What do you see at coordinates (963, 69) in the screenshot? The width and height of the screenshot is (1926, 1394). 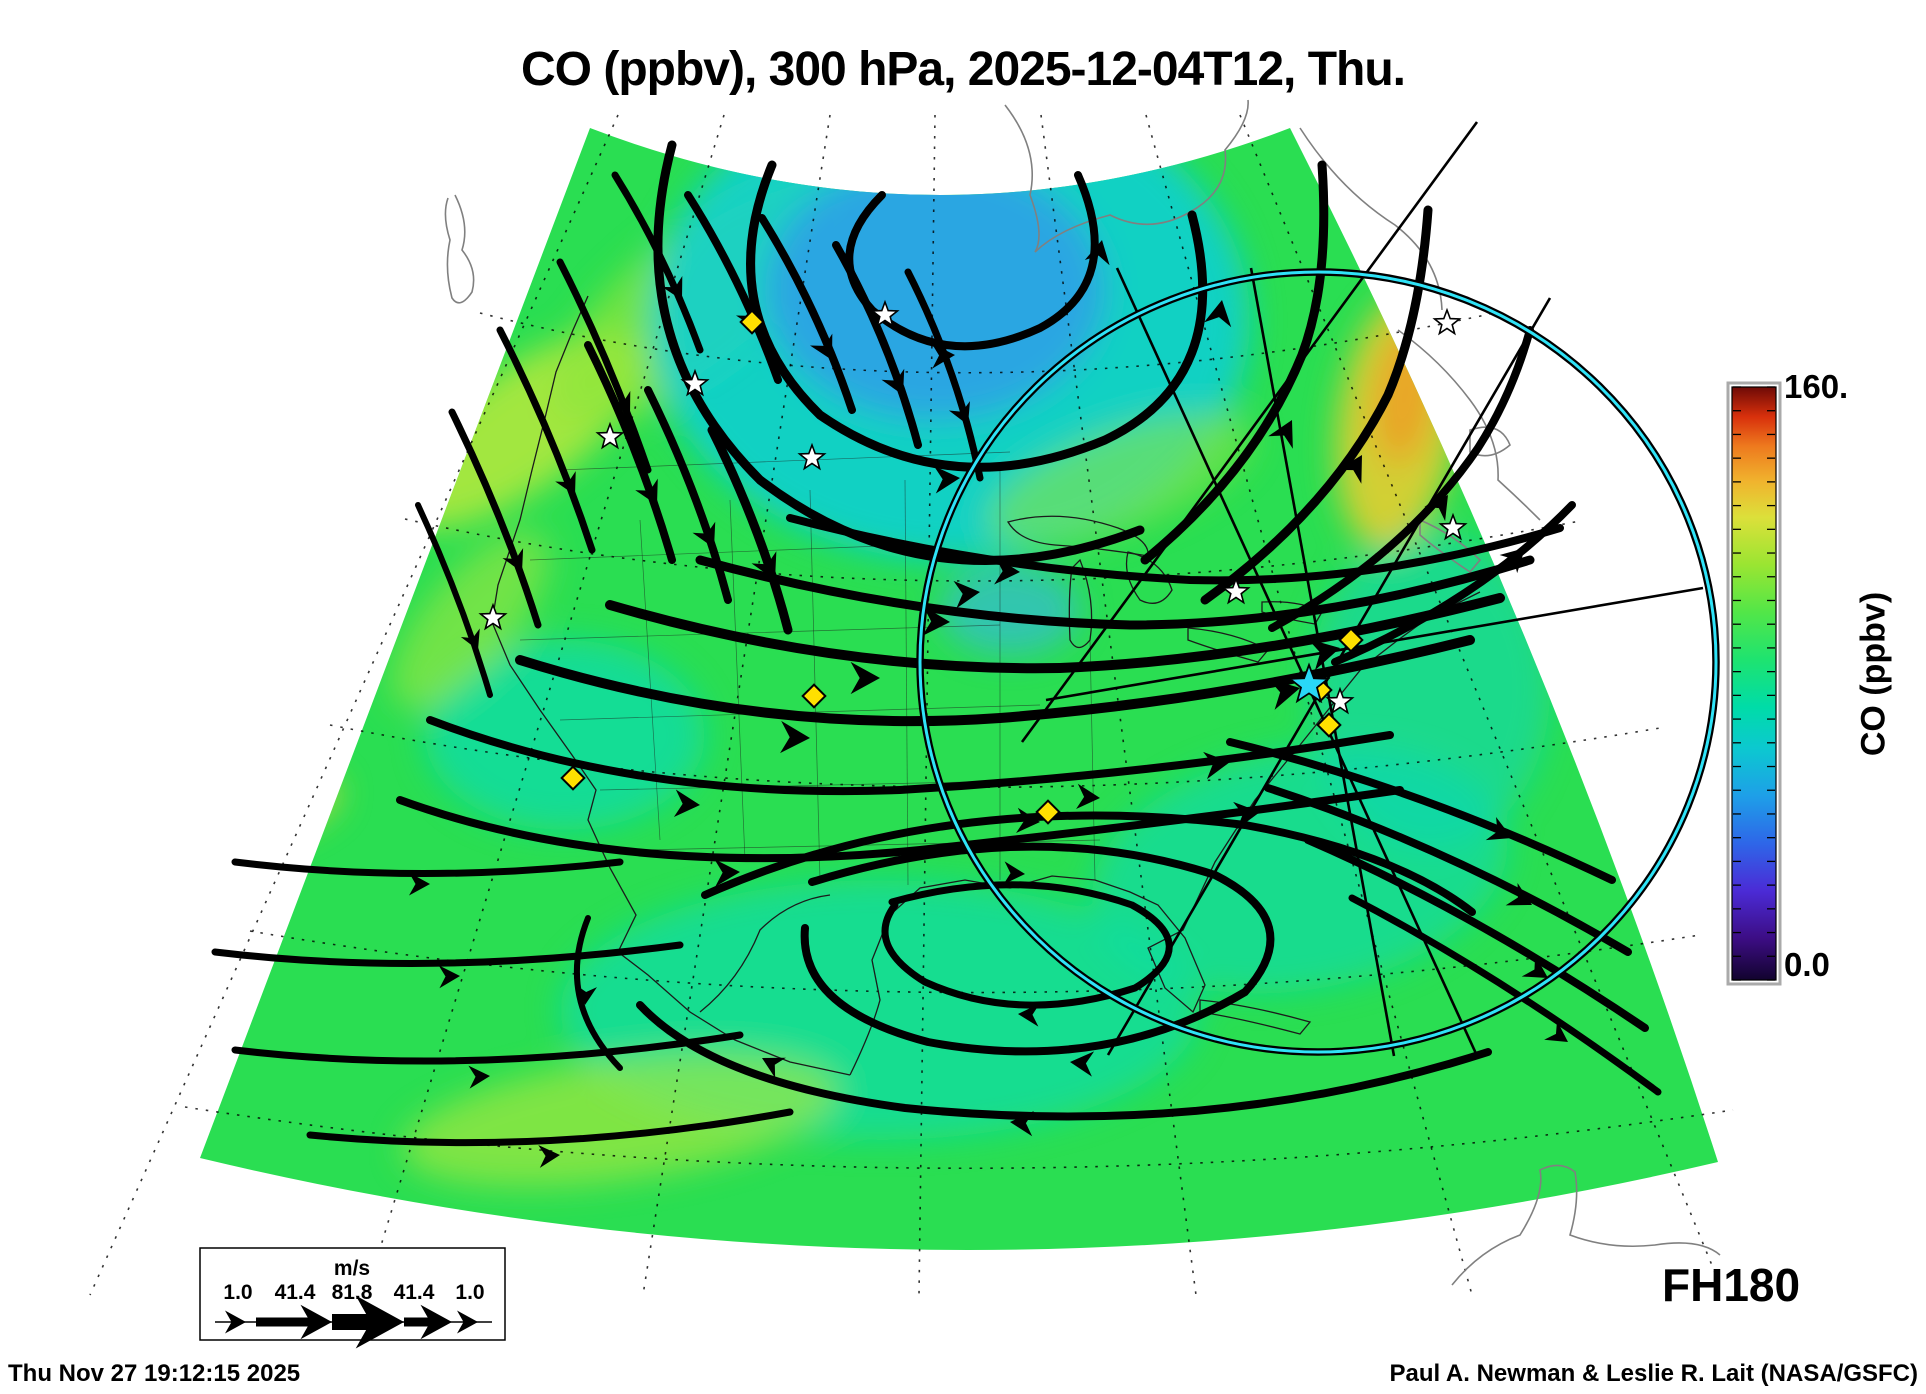 I see `page-title: CO (ppbv), 300 hPa, 2025-12-04T12, Thu.` at bounding box center [963, 69].